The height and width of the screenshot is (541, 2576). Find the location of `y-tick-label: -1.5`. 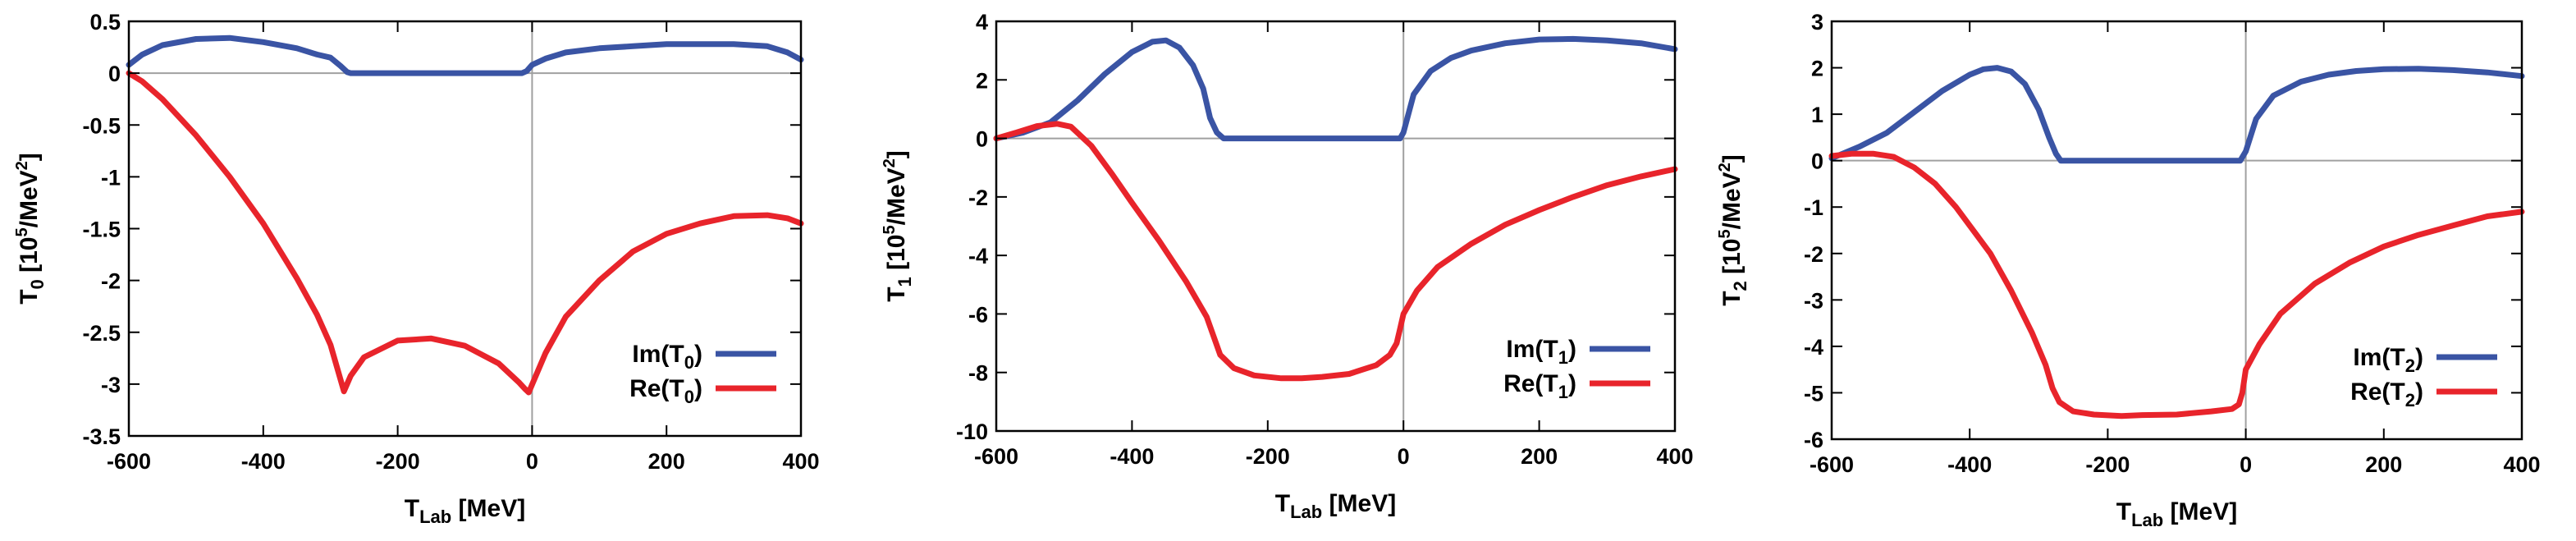

y-tick-label: -1.5 is located at coordinates (101, 230).